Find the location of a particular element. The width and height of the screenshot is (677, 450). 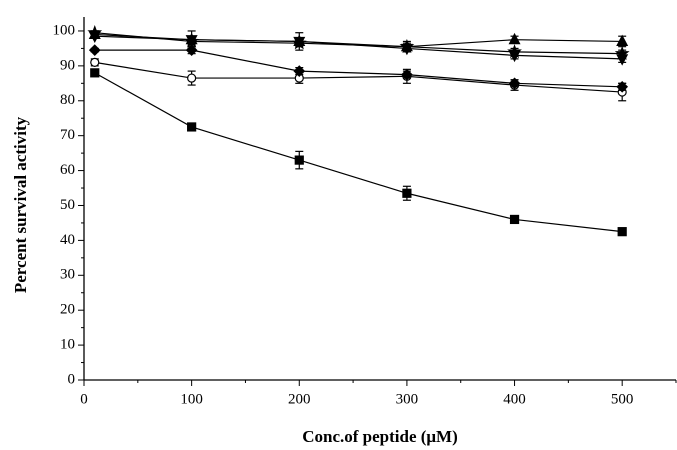

y-tick-label: 60 is located at coordinates (67, 170).